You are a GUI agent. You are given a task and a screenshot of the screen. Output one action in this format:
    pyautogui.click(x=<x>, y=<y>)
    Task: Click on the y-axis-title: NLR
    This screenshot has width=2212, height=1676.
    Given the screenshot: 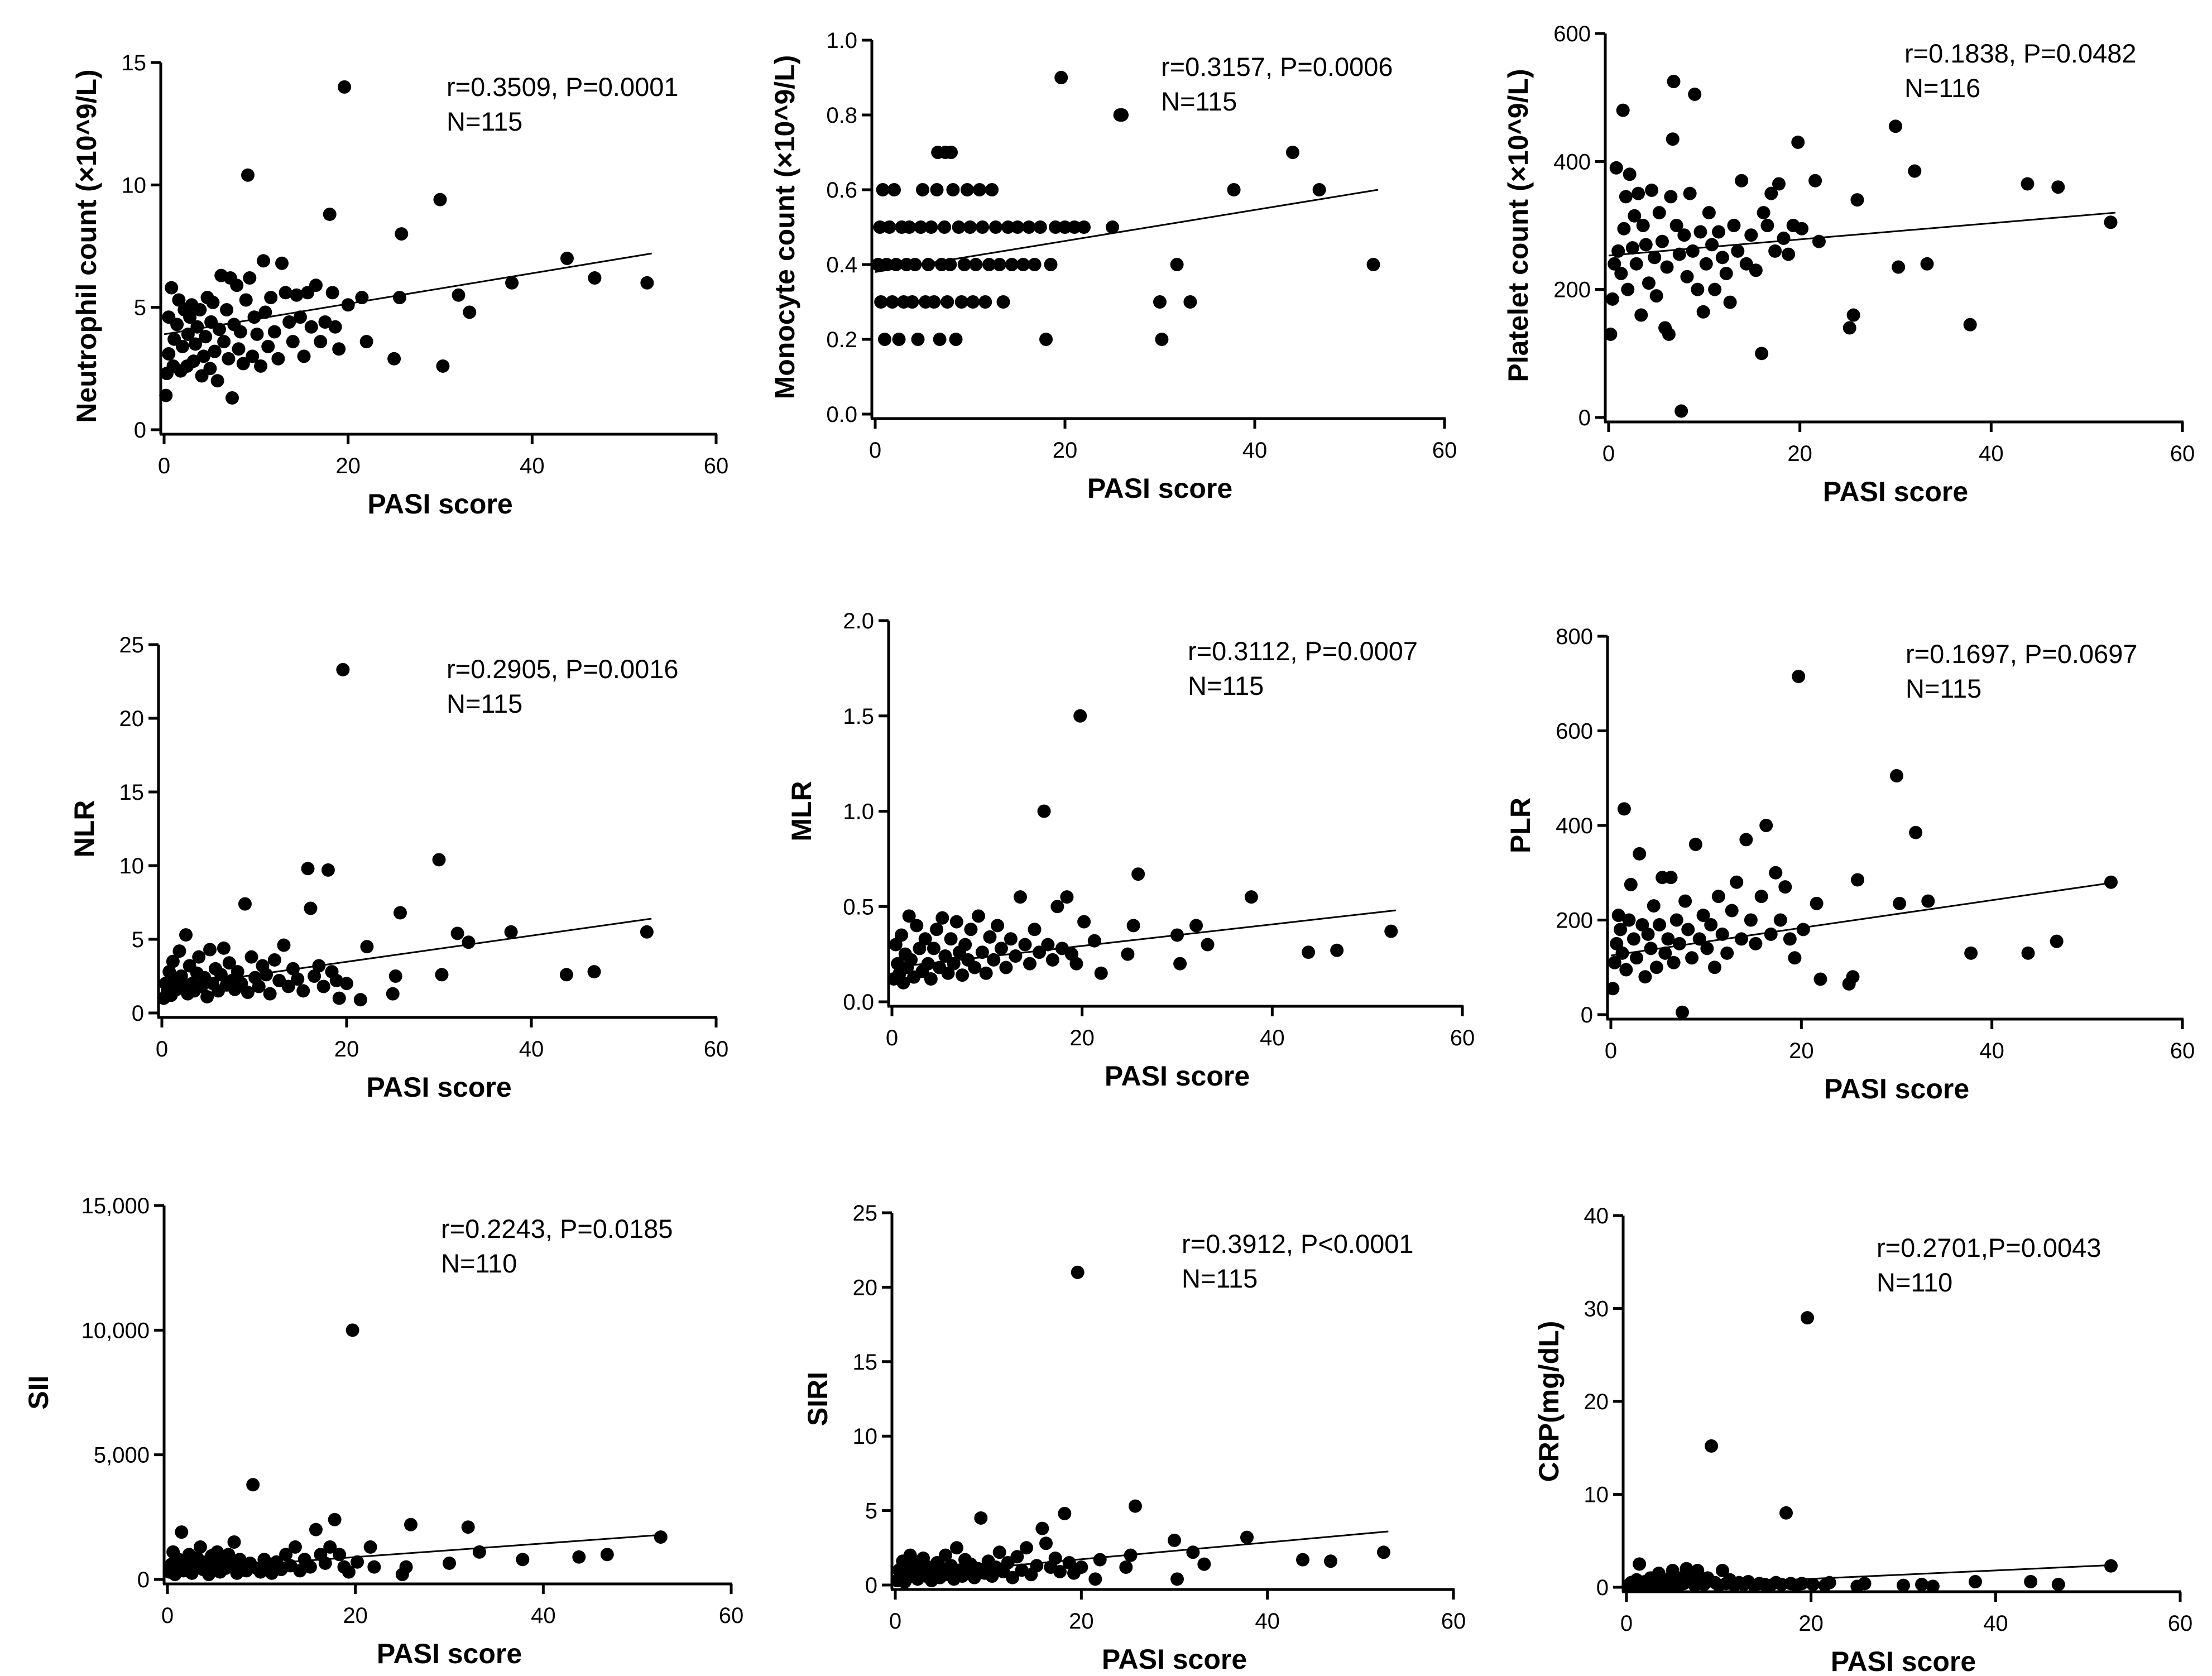 What is the action you would take?
    pyautogui.click(x=84, y=829)
    